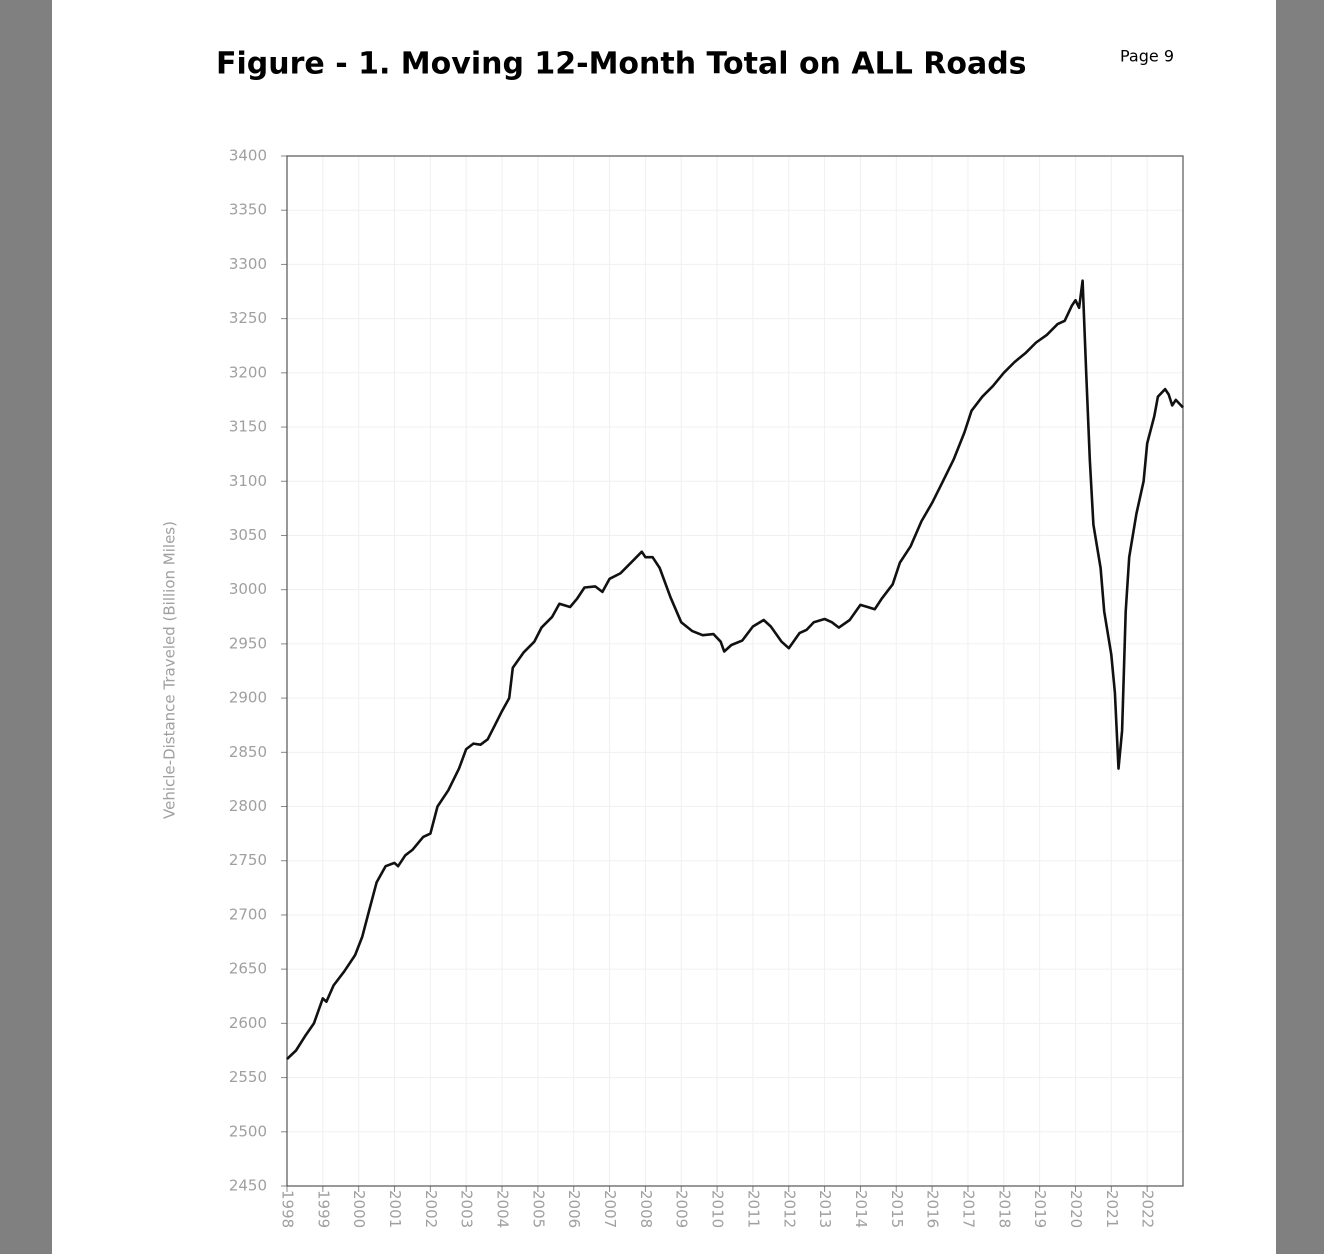 The width and height of the screenshot is (1324, 1254). Describe the element at coordinates (248, 860) in the screenshot. I see `y-tick-label: 2750` at that location.